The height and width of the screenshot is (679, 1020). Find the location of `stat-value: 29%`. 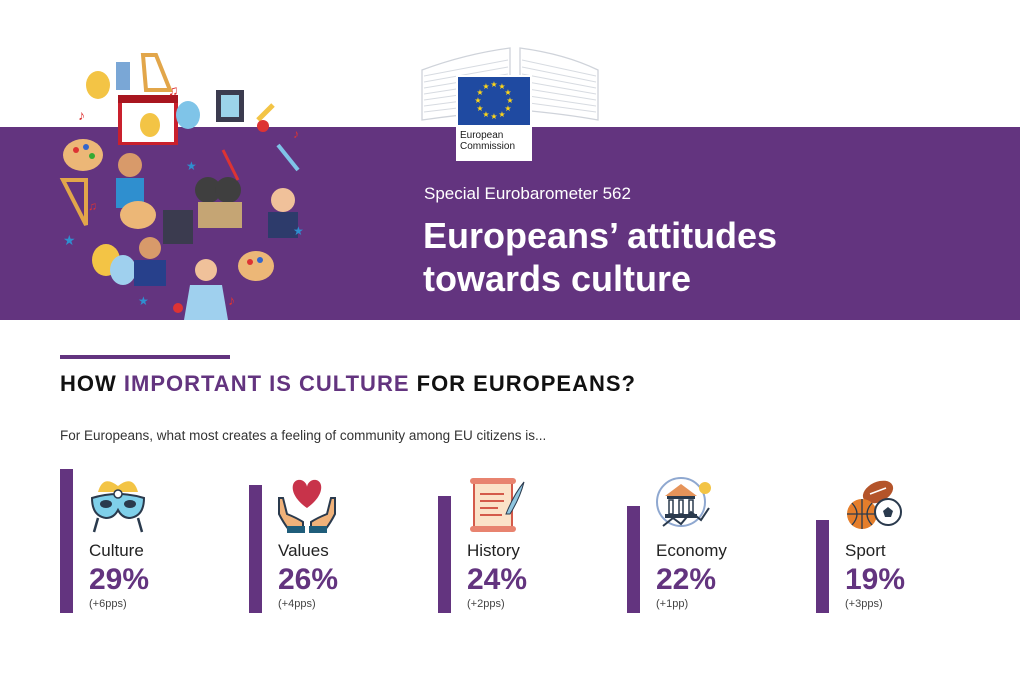

stat-value: 29% is located at coordinates (119, 579).